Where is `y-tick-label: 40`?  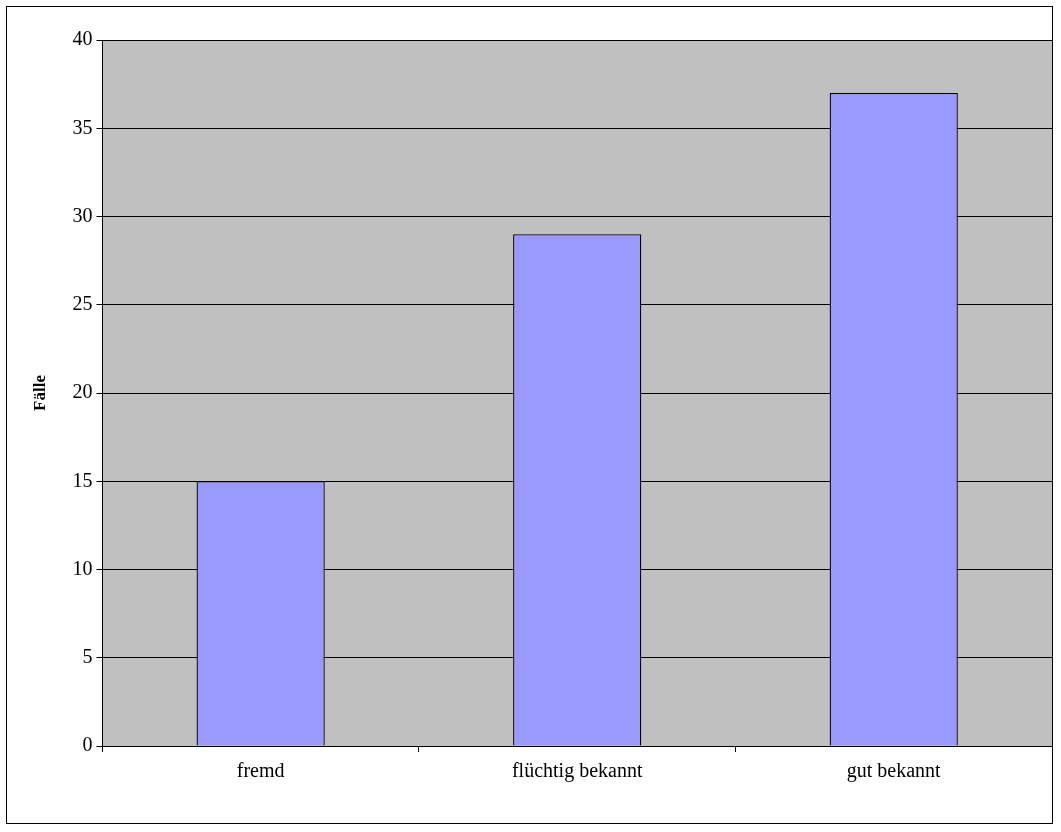 y-tick-label: 40 is located at coordinates (82, 38).